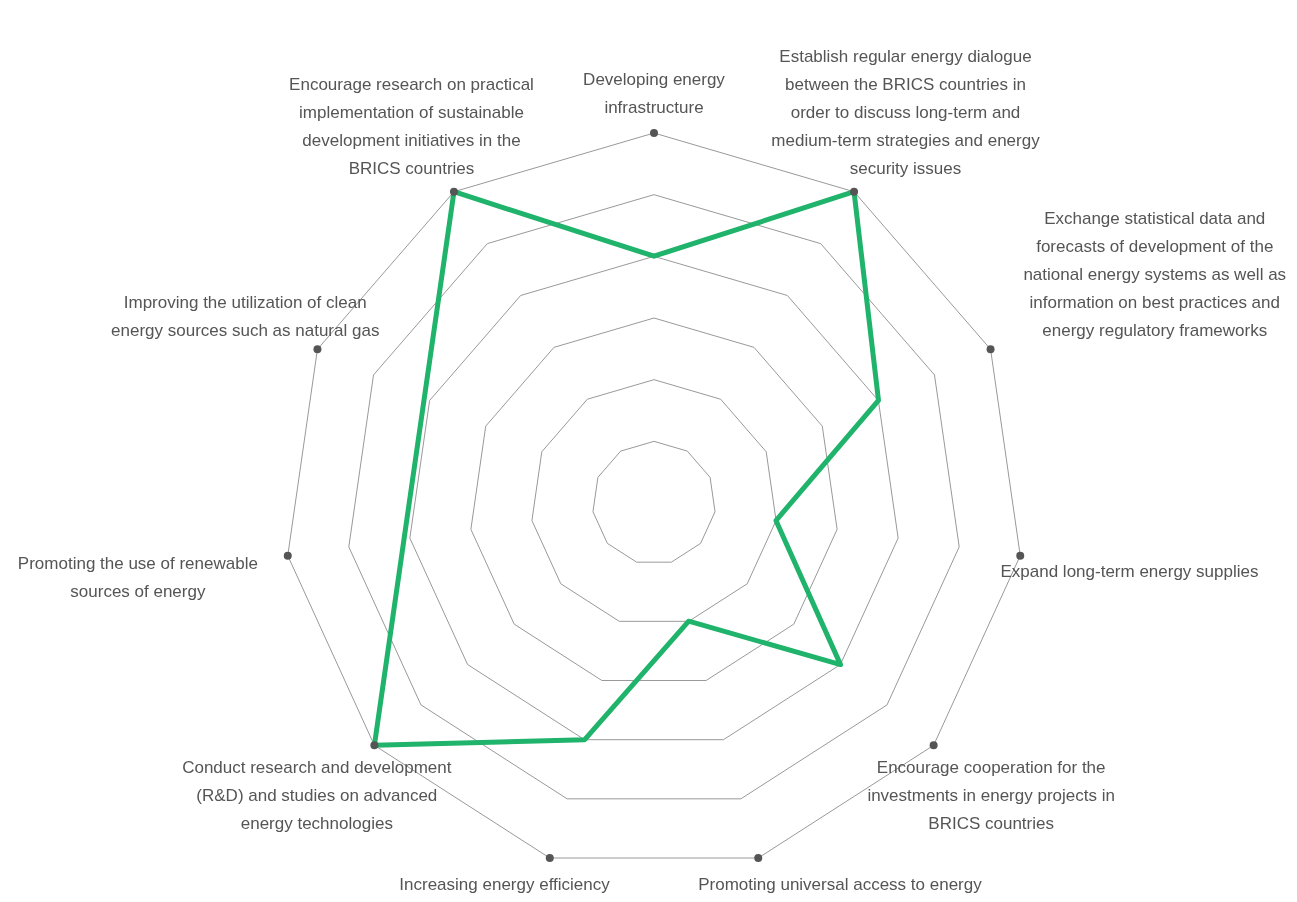 Image resolution: width=1297 pixels, height=902 pixels. I want to click on spoke-label: Conduct research and development (R&D) and studies on advanced energy technologies, so click(317, 796).